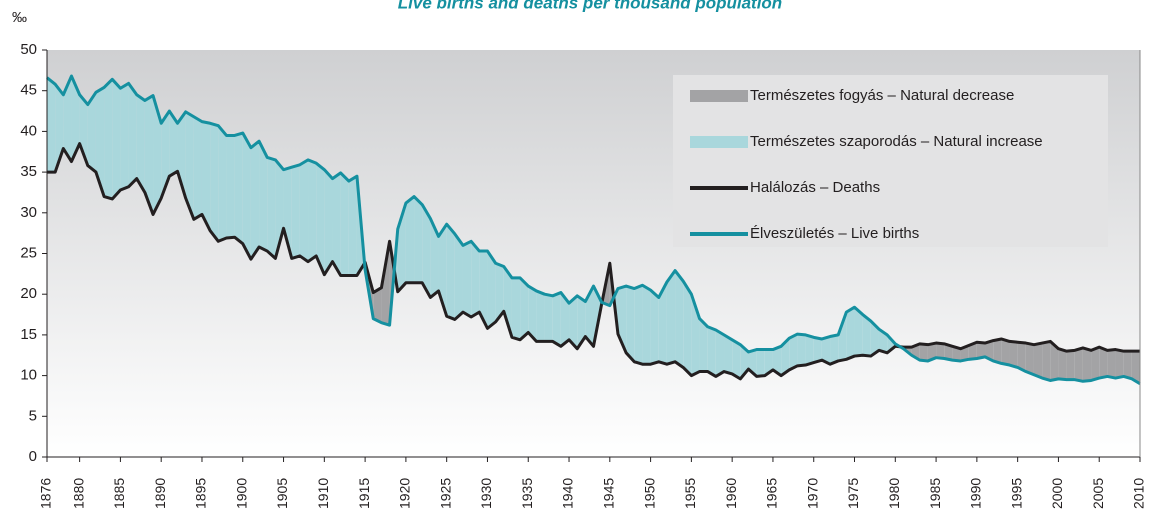  Describe the element at coordinates (815, 187) in the screenshot. I see `legend-label: Halálozás – Deaths` at that location.